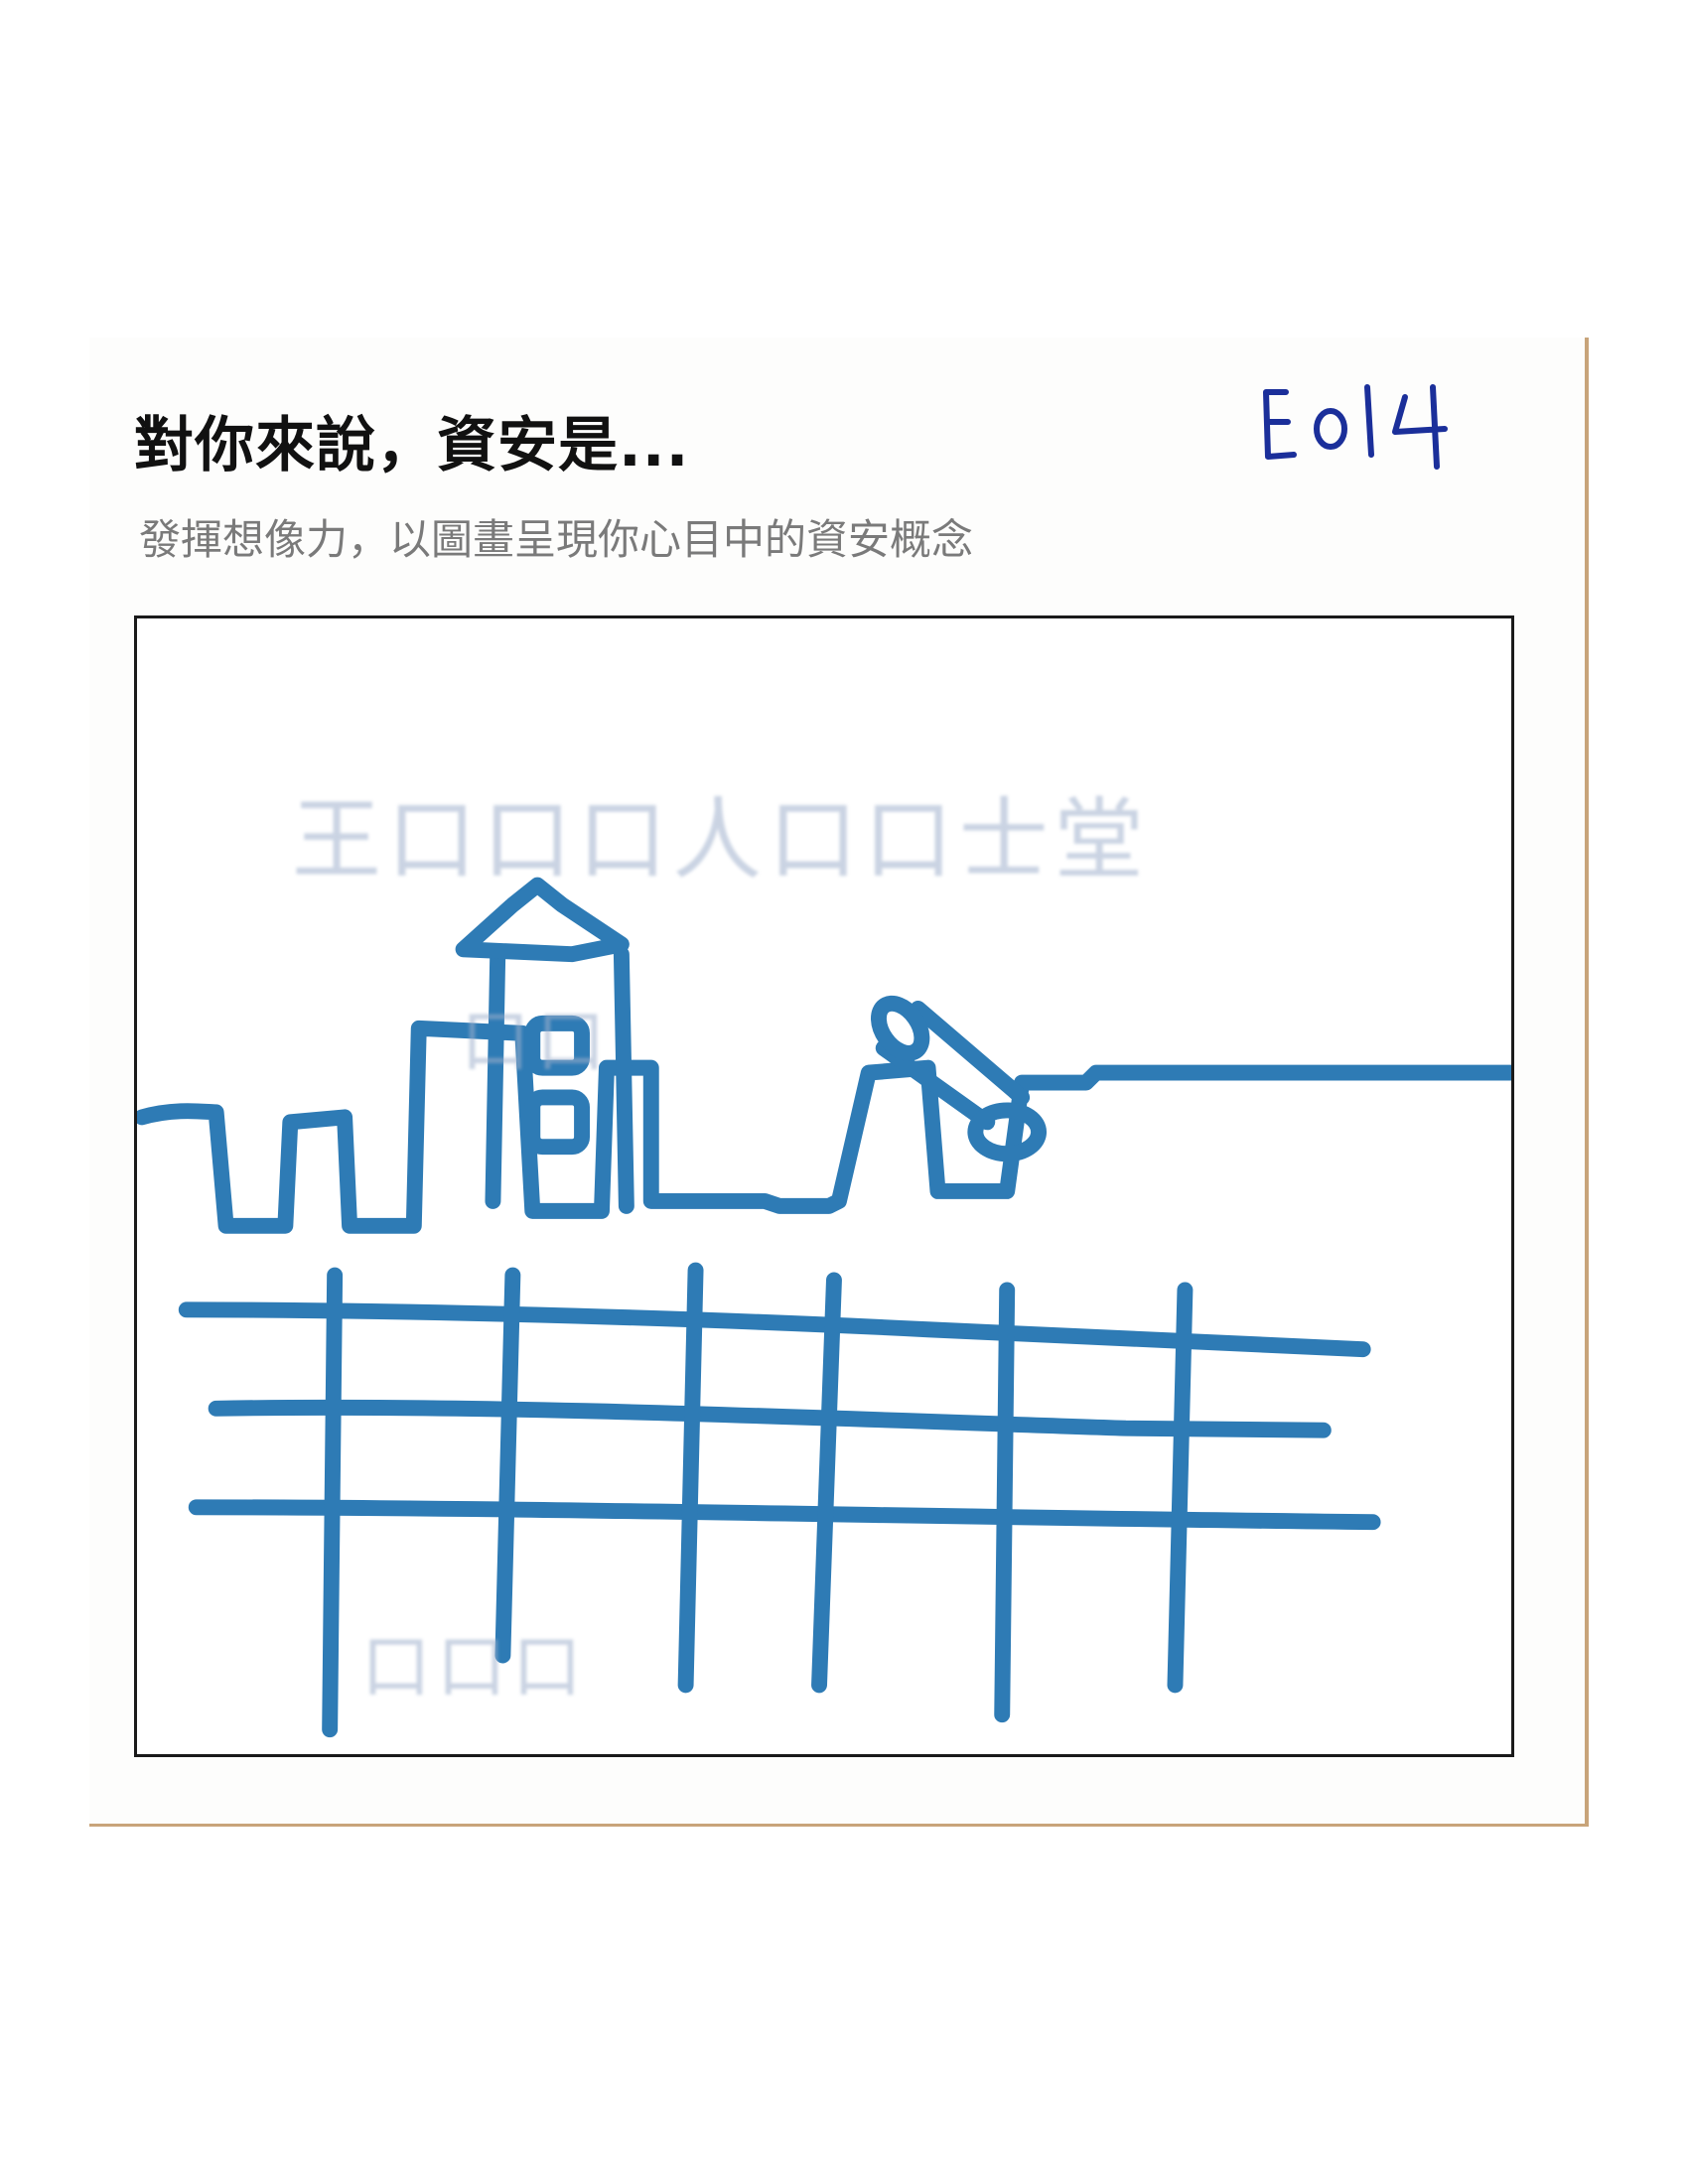  I want to click on tower, so click(559, 1075).